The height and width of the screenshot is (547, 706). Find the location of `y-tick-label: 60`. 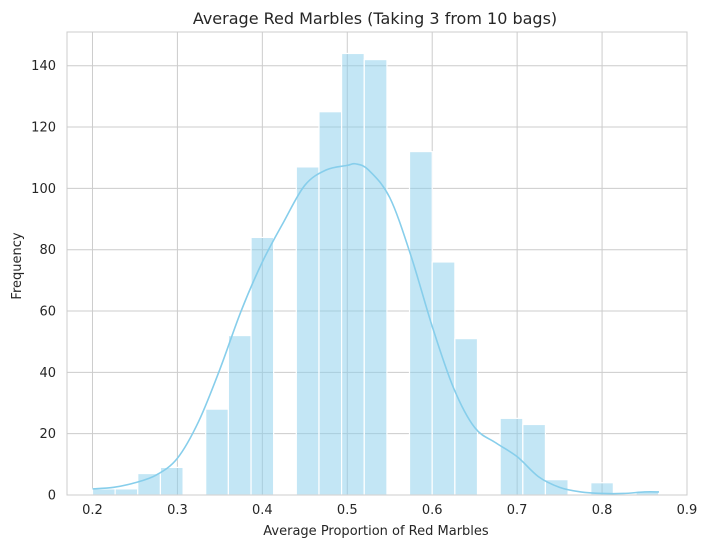

y-tick-label: 60 is located at coordinates (47, 312).